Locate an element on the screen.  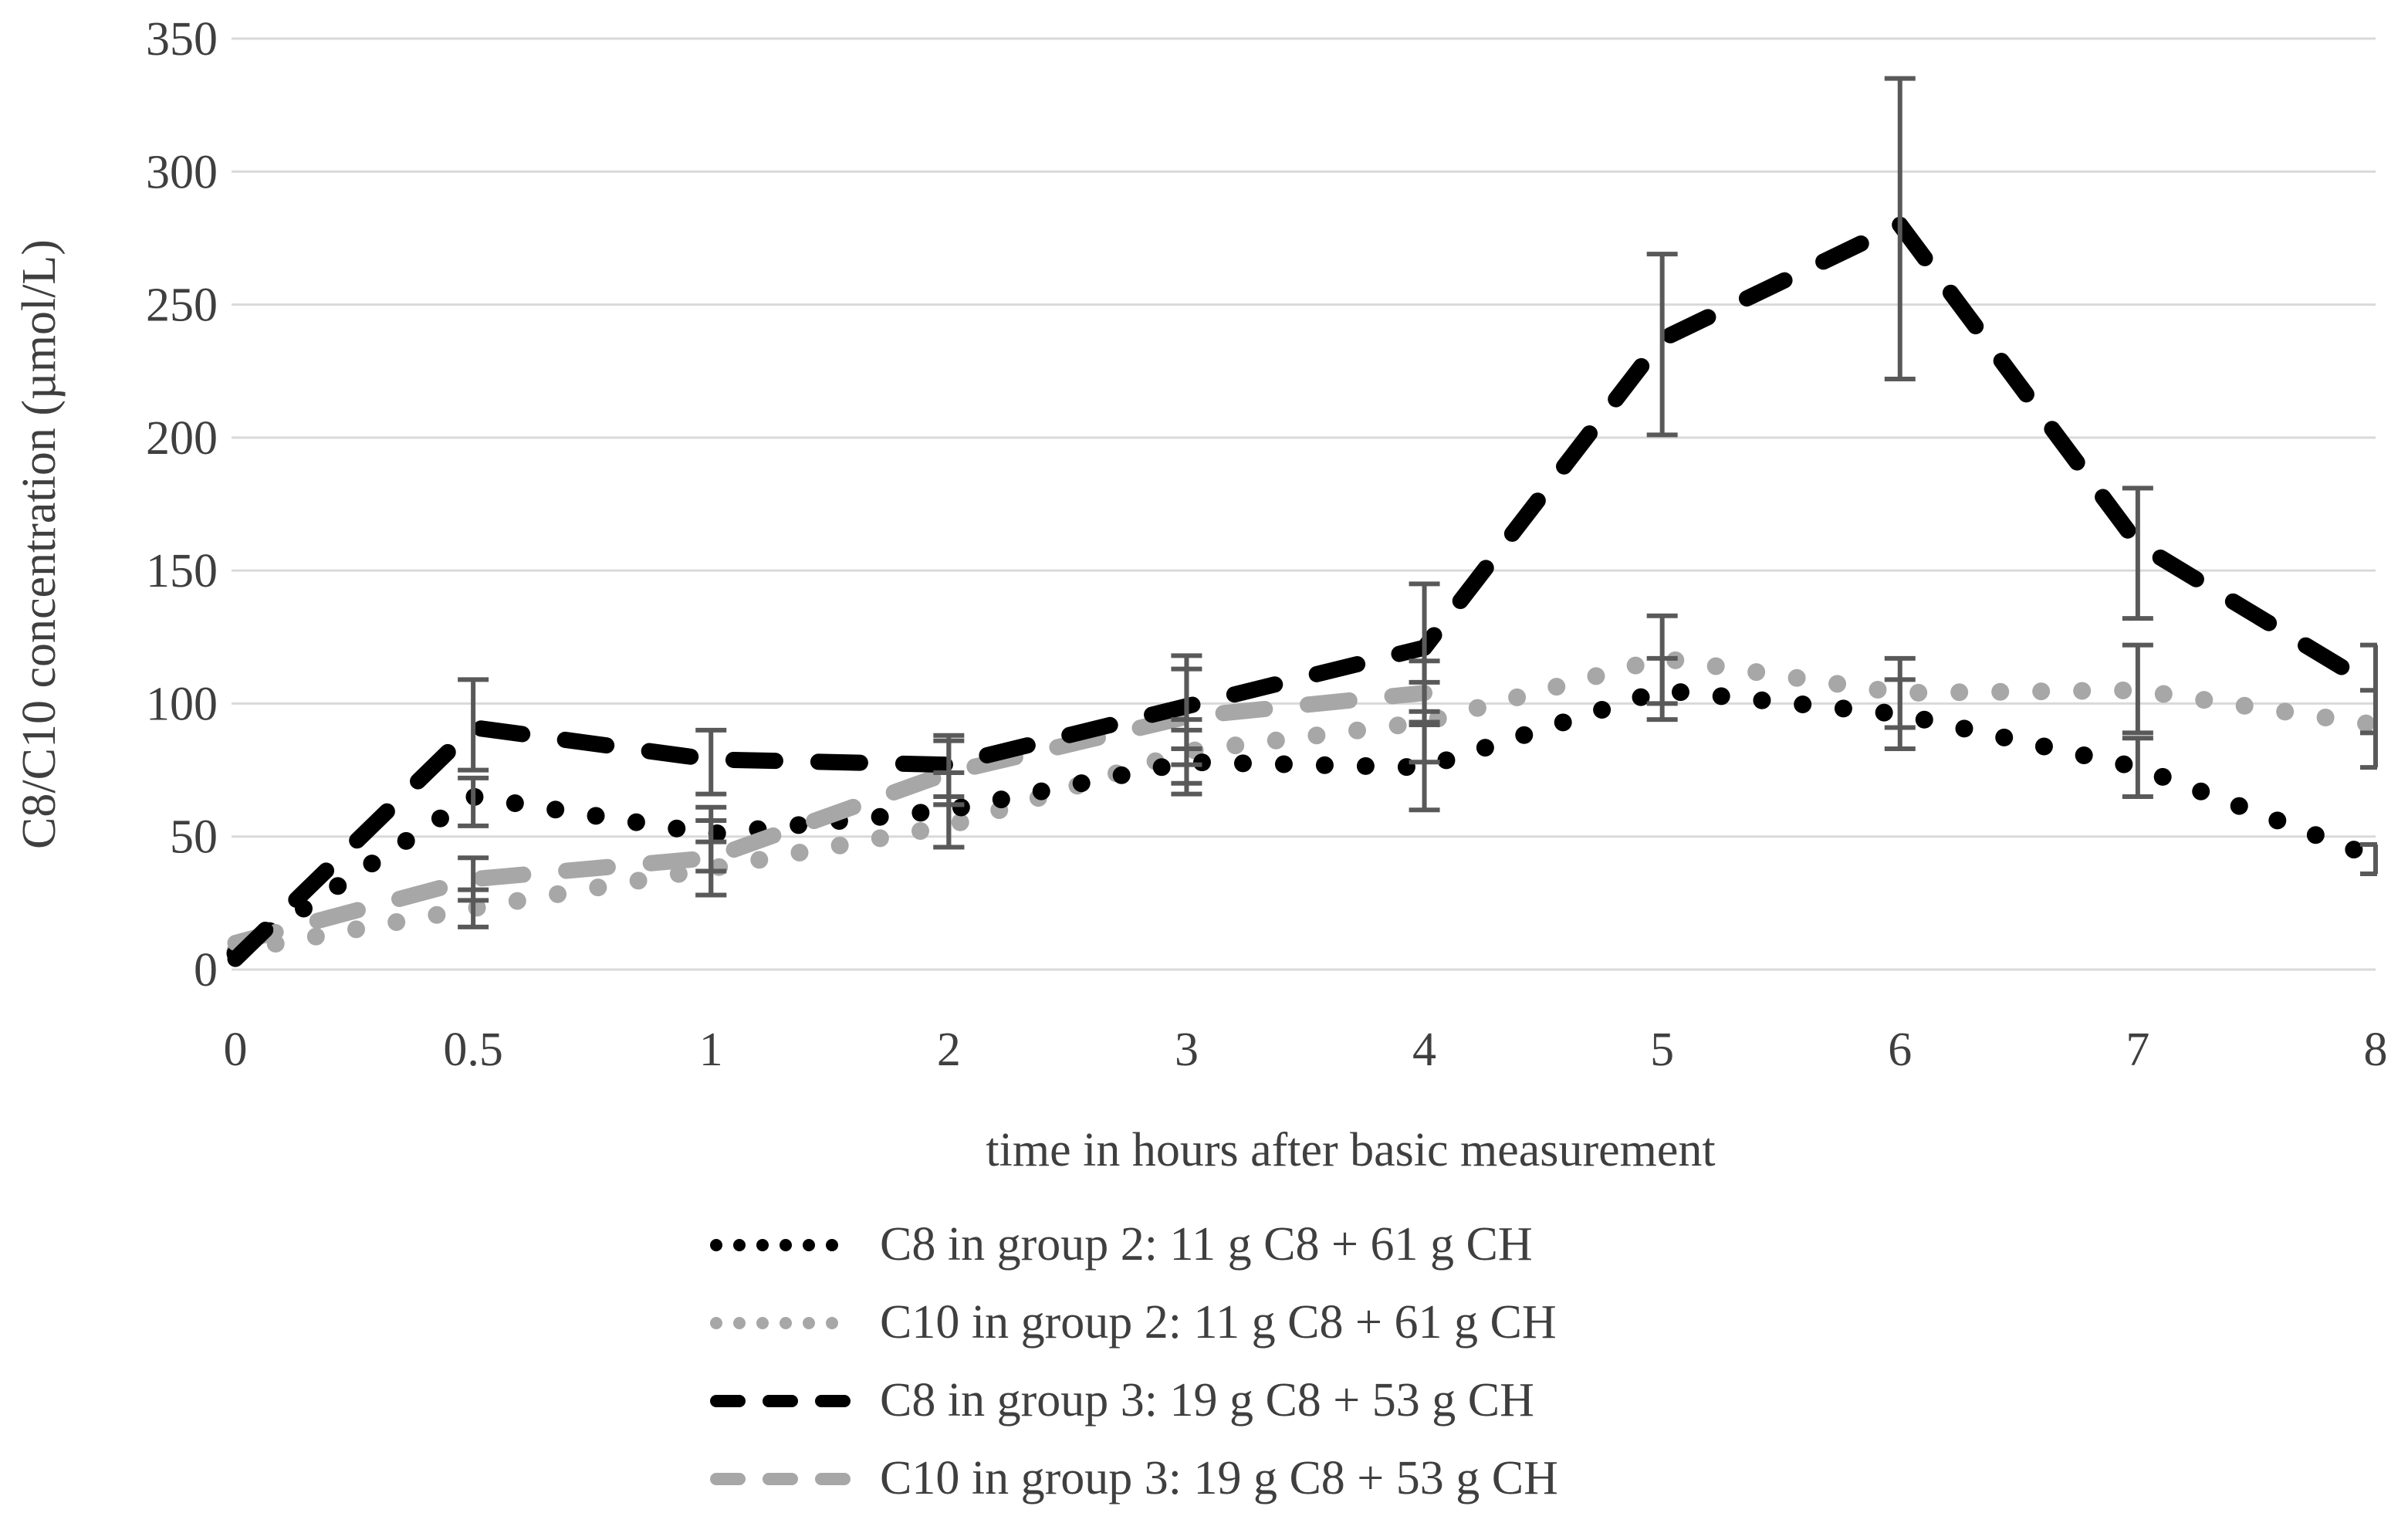
y-axis-title: C8/C10 concentration (µmol/L) is located at coordinates (39, 544).